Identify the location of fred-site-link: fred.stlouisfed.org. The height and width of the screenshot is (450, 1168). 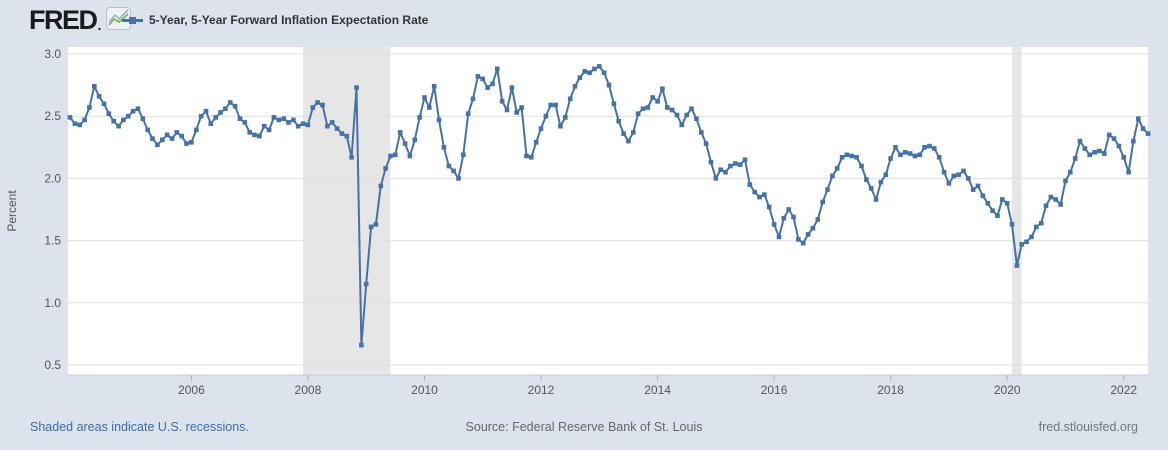
(1088, 427).